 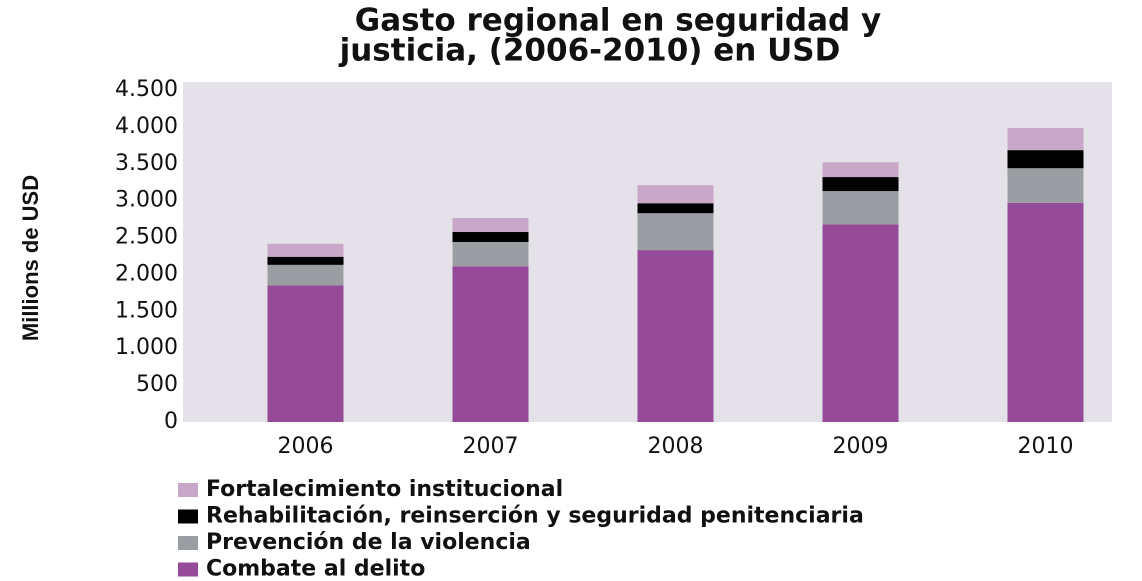 What do you see at coordinates (861, 446) in the screenshot?
I see `x-tick-label: 2009` at bounding box center [861, 446].